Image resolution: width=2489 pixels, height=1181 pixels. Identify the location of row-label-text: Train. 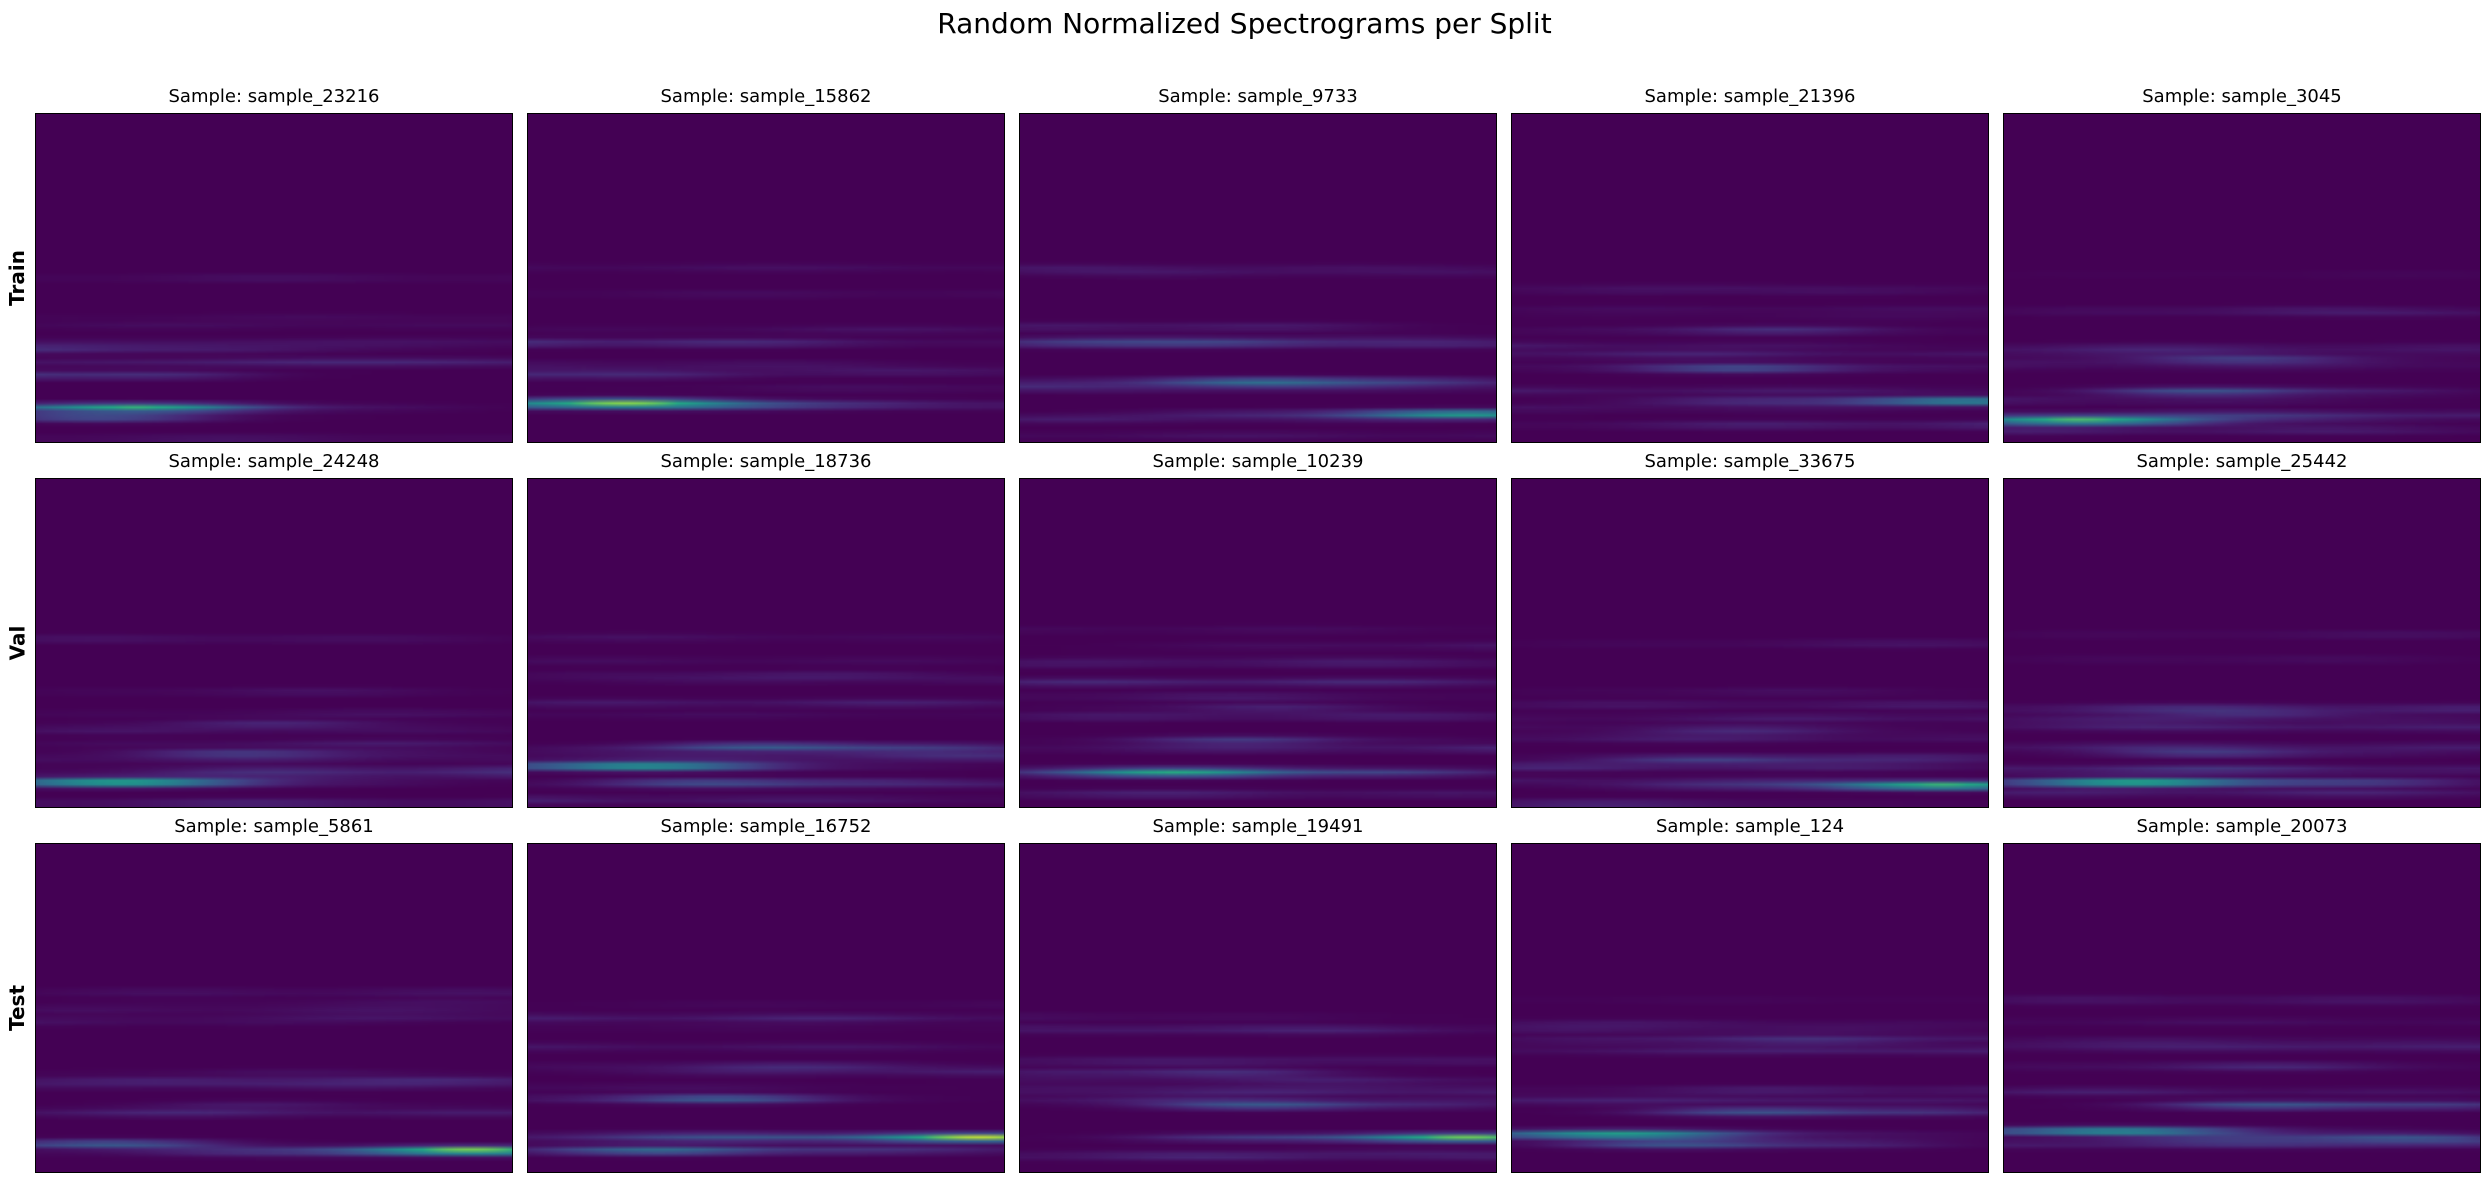
(17, 278).